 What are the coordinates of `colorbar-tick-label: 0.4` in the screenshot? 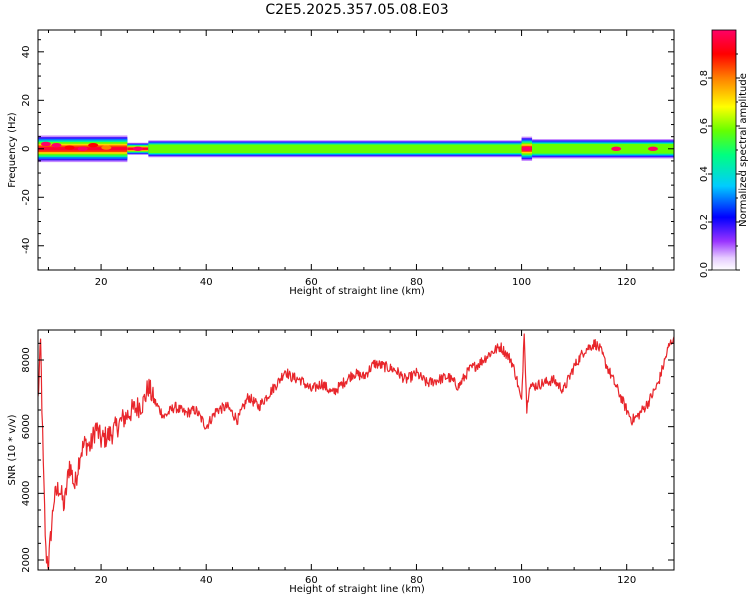 It's located at (704, 174).